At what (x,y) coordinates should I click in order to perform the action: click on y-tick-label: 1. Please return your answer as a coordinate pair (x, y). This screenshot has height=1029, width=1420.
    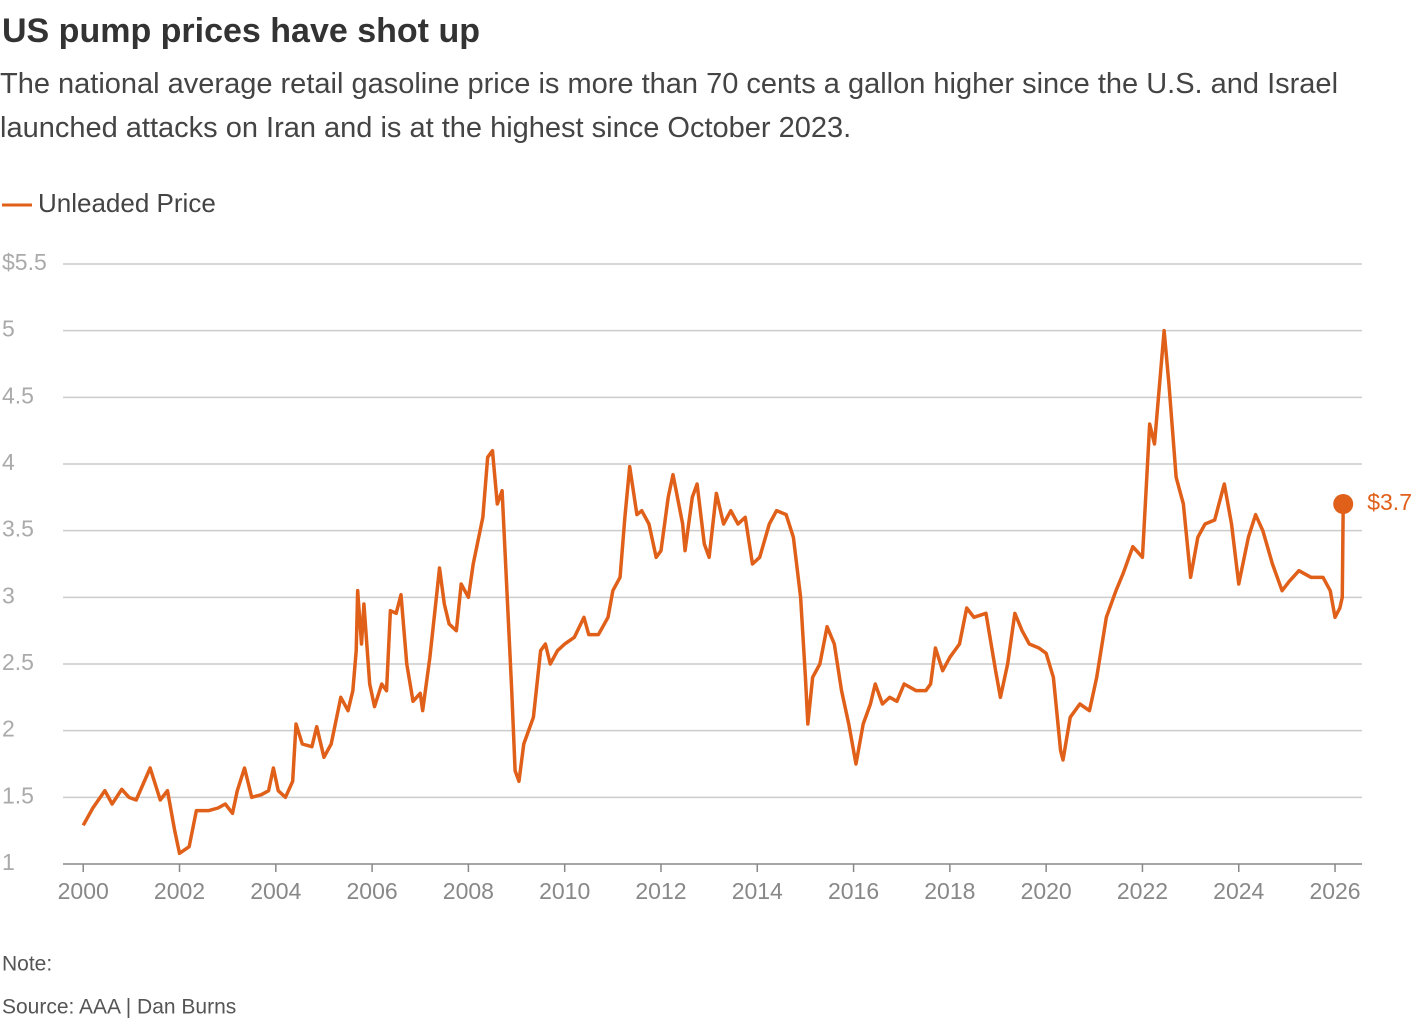
    Looking at the image, I should click on (8, 862).